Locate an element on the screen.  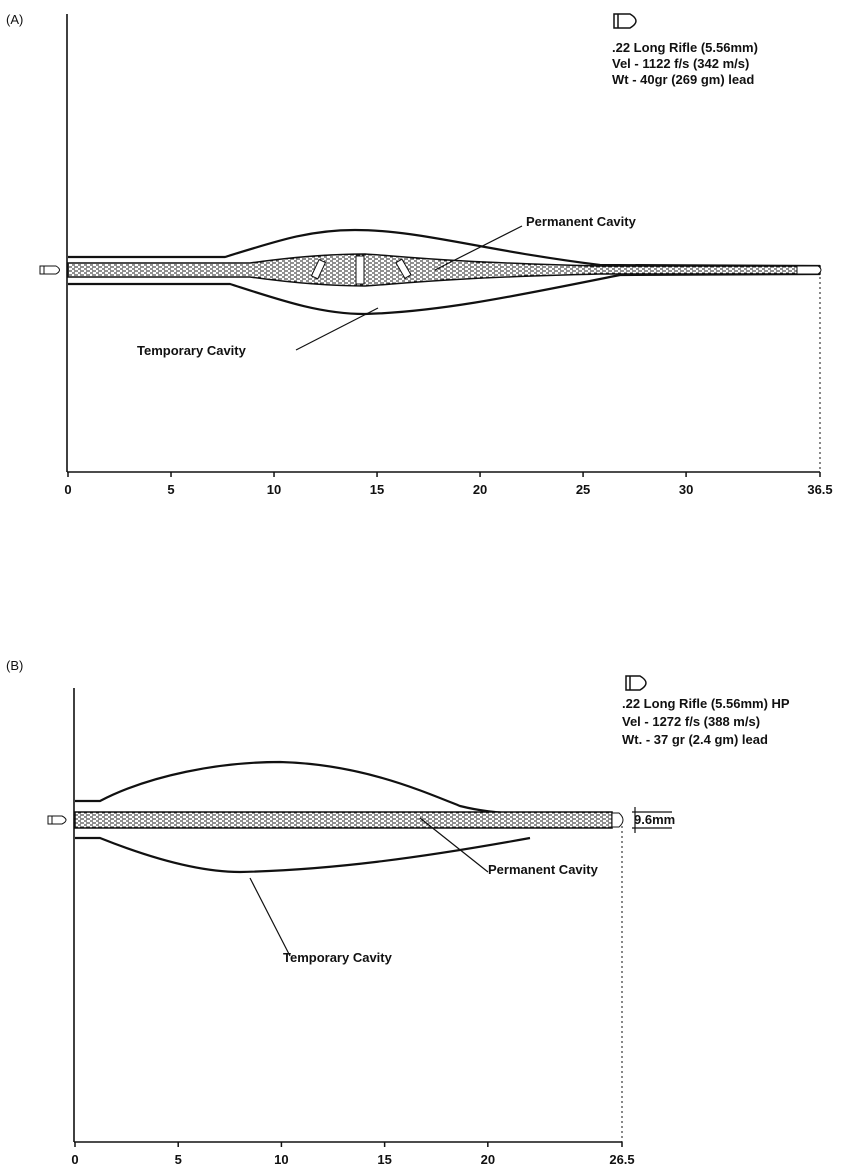
tick-label: 25 is located at coordinates (583, 489).